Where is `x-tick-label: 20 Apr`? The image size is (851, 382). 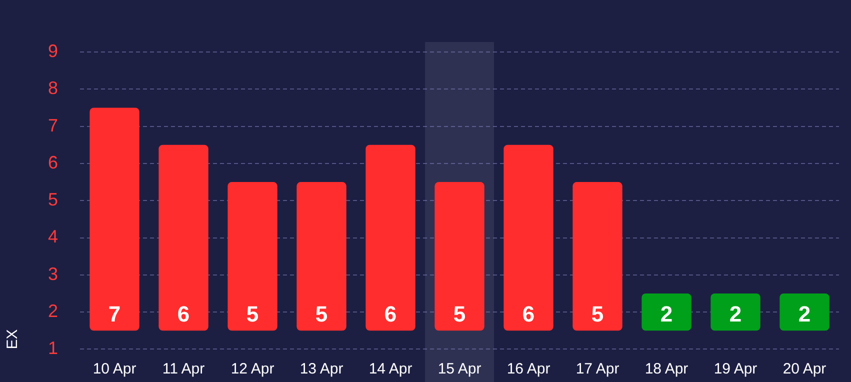
x-tick-label: 20 Apr is located at coordinates (804, 369).